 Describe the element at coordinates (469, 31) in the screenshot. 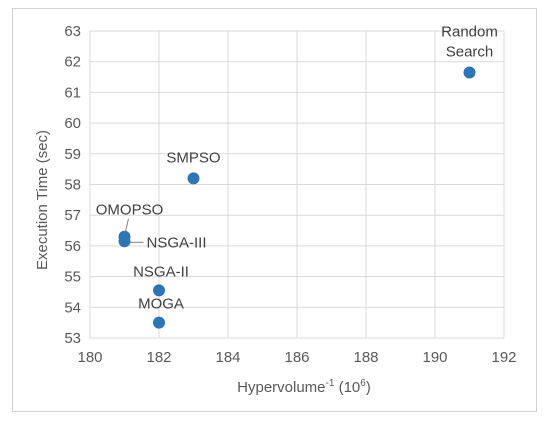

I see `point-label: Random` at that location.